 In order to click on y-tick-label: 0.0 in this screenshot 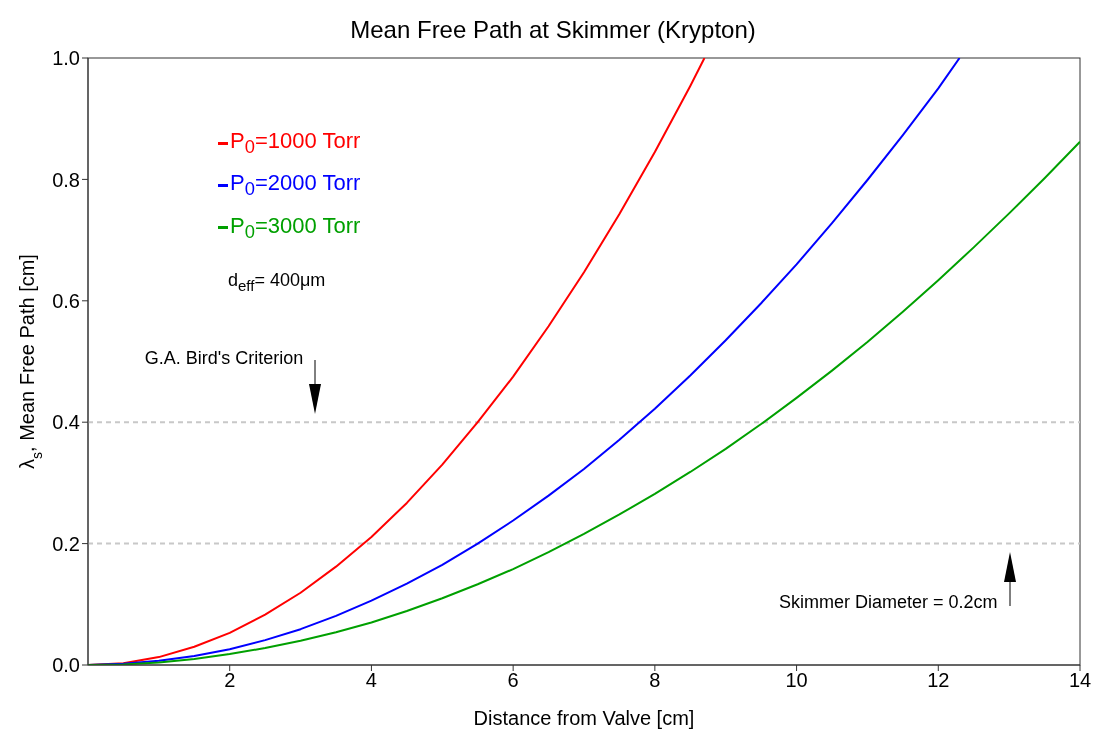, I will do `click(66, 665)`.